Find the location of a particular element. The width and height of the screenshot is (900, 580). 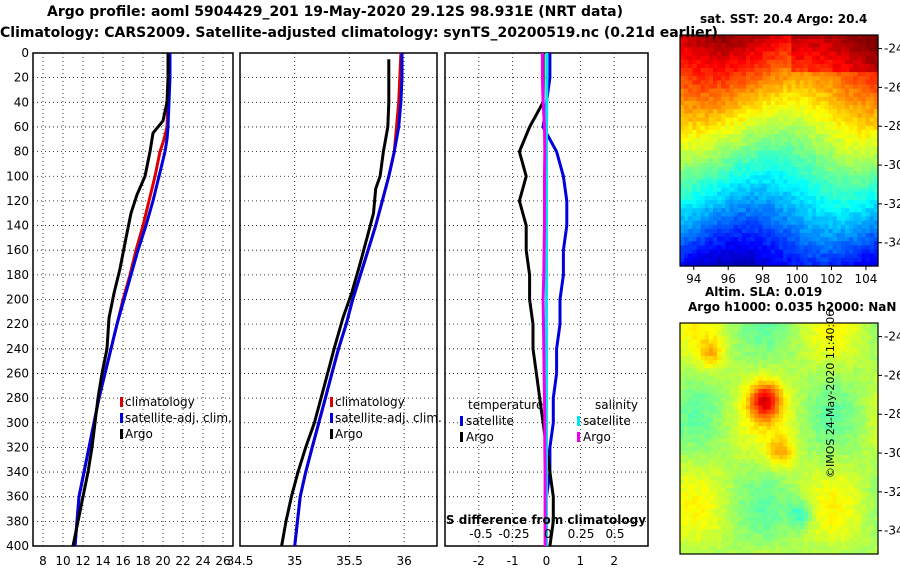

x-tick-label: 36 is located at coordinates (404, 561).